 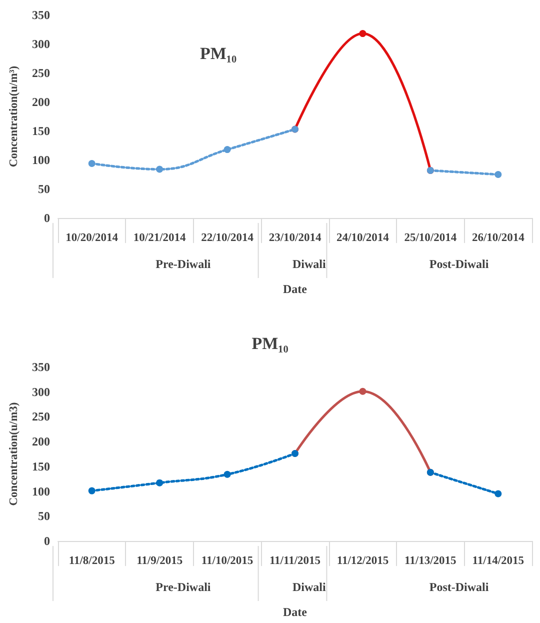 I want to click on x-tick-label: 24/10/2014, so click(x=363, y=238).